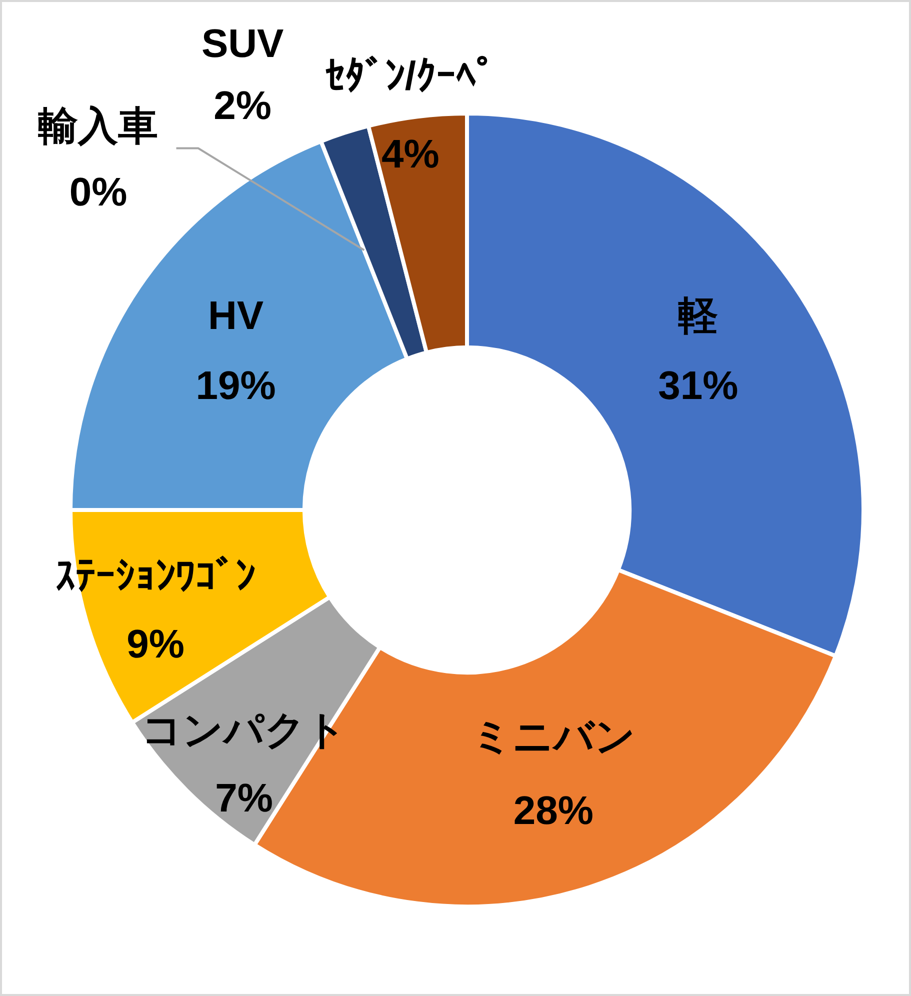 The width and height of the screenshot is (911, 996). I want to click on slice-label: ミニバン, so click(553, 736).